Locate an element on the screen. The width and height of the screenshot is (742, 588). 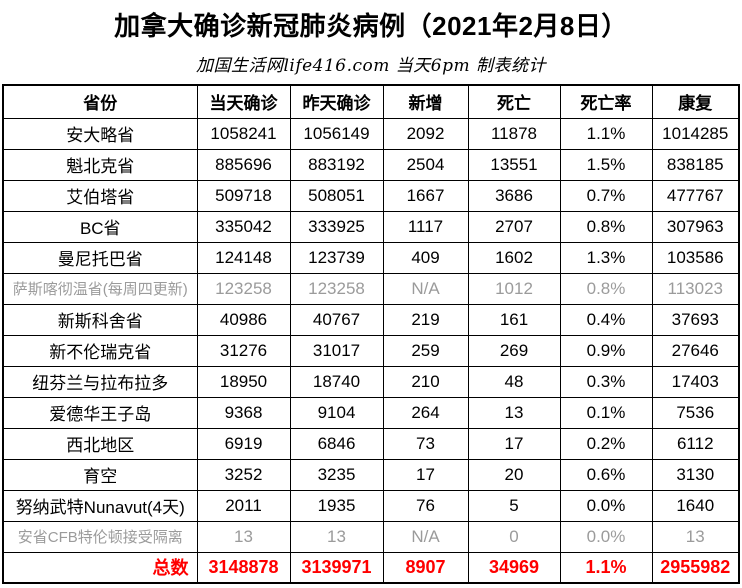
cell-today-confirmed: 31276 is located at coordinates (243, 350).